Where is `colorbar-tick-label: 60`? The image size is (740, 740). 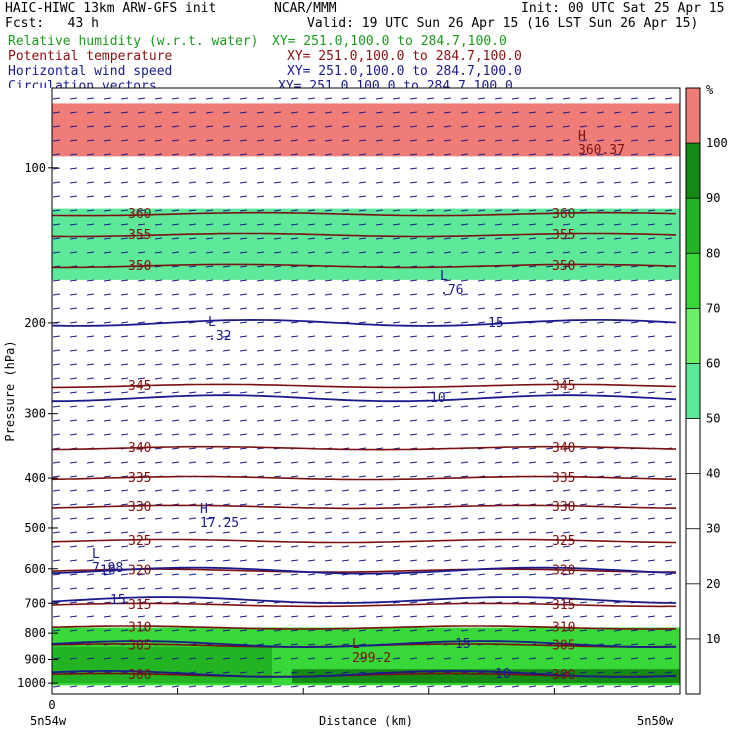 colorbar-tick-label: 60 is located at coordinates (713, 363).